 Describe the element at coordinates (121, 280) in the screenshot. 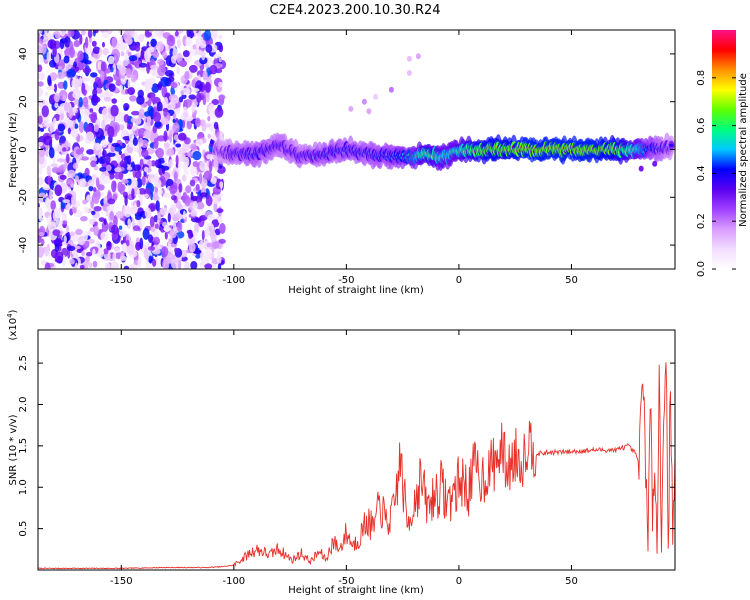

I see `spectrogram-x-tick-label: -150` at that location.